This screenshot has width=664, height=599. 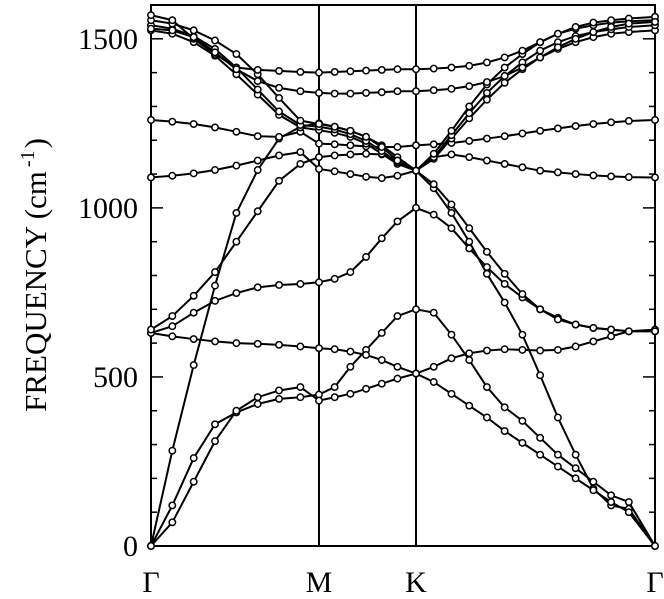 What do you see at coordinates (319, 582) in the screenshot?
I see `x-tick-label-1: M` at bounding box center [319, 582].